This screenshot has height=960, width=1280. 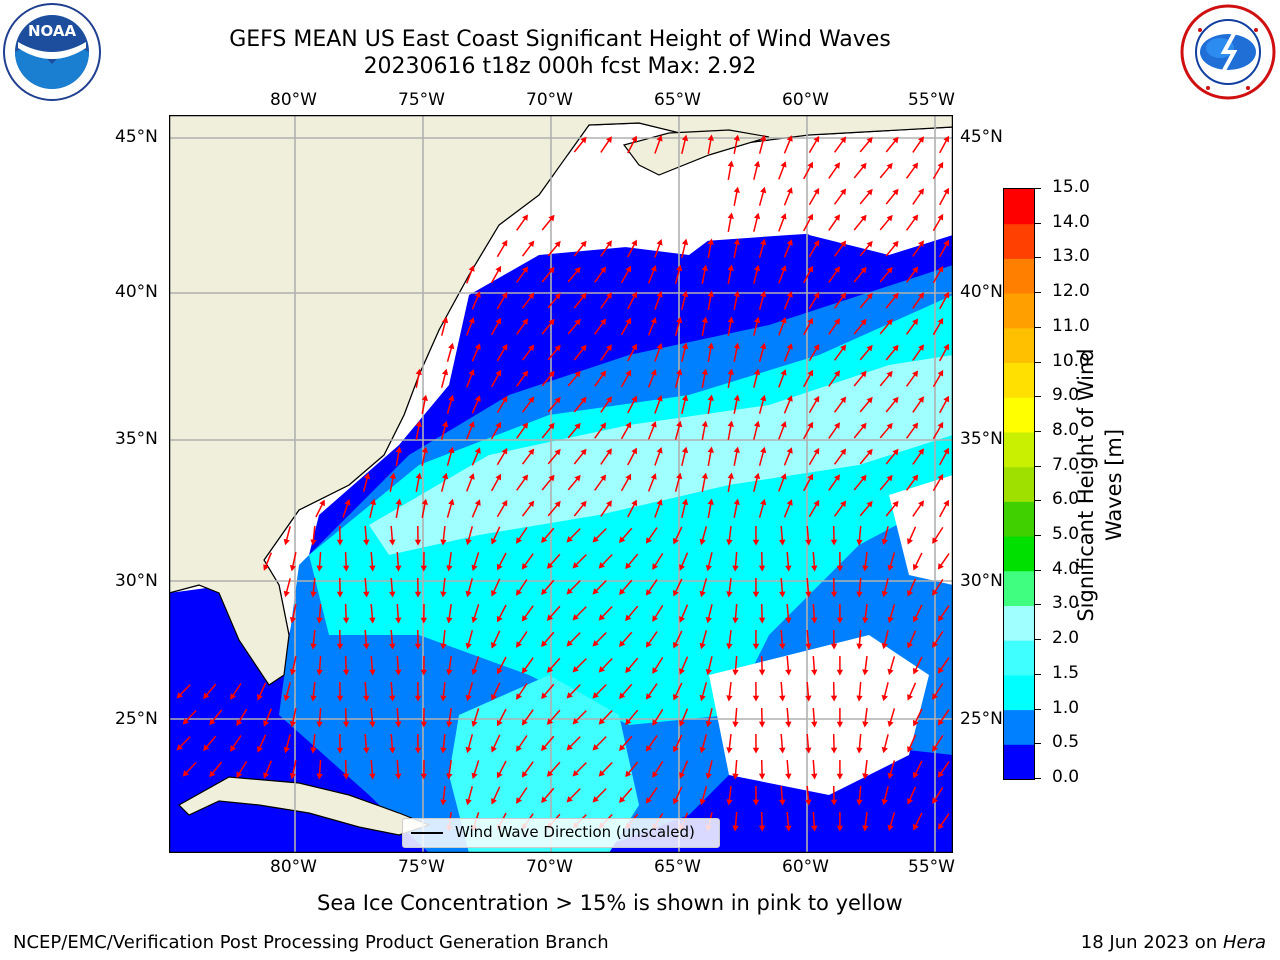 I want to click on lon-label-bottom: 70°W, so click(x=549, y=867).